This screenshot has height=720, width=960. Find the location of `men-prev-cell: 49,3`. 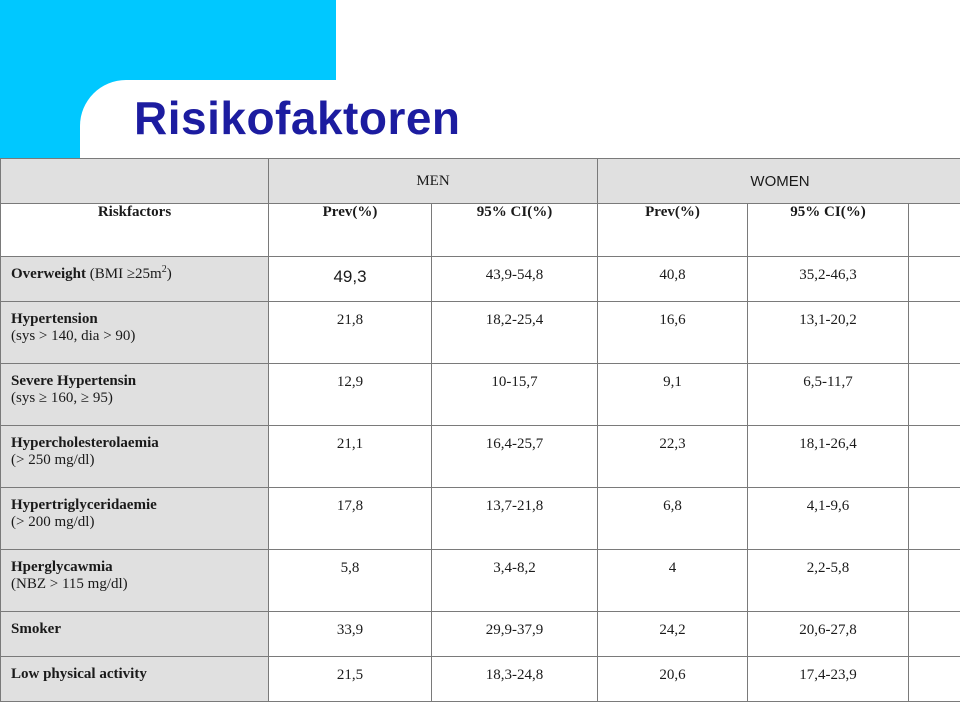

men-prev-cell: 49,3 is located at coordinates (350, 279).